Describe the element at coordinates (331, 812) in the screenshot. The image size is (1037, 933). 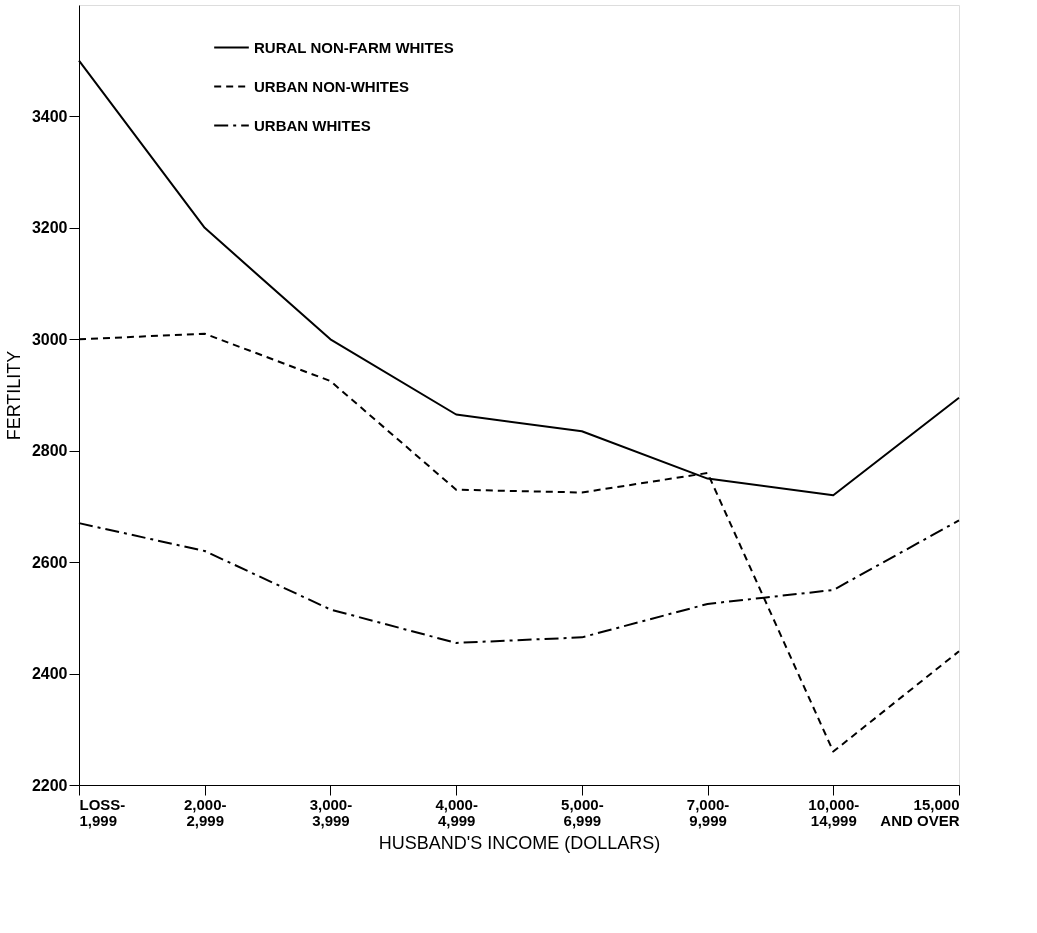
I see `x-tick-label: 3,000- 3,999` at that location.